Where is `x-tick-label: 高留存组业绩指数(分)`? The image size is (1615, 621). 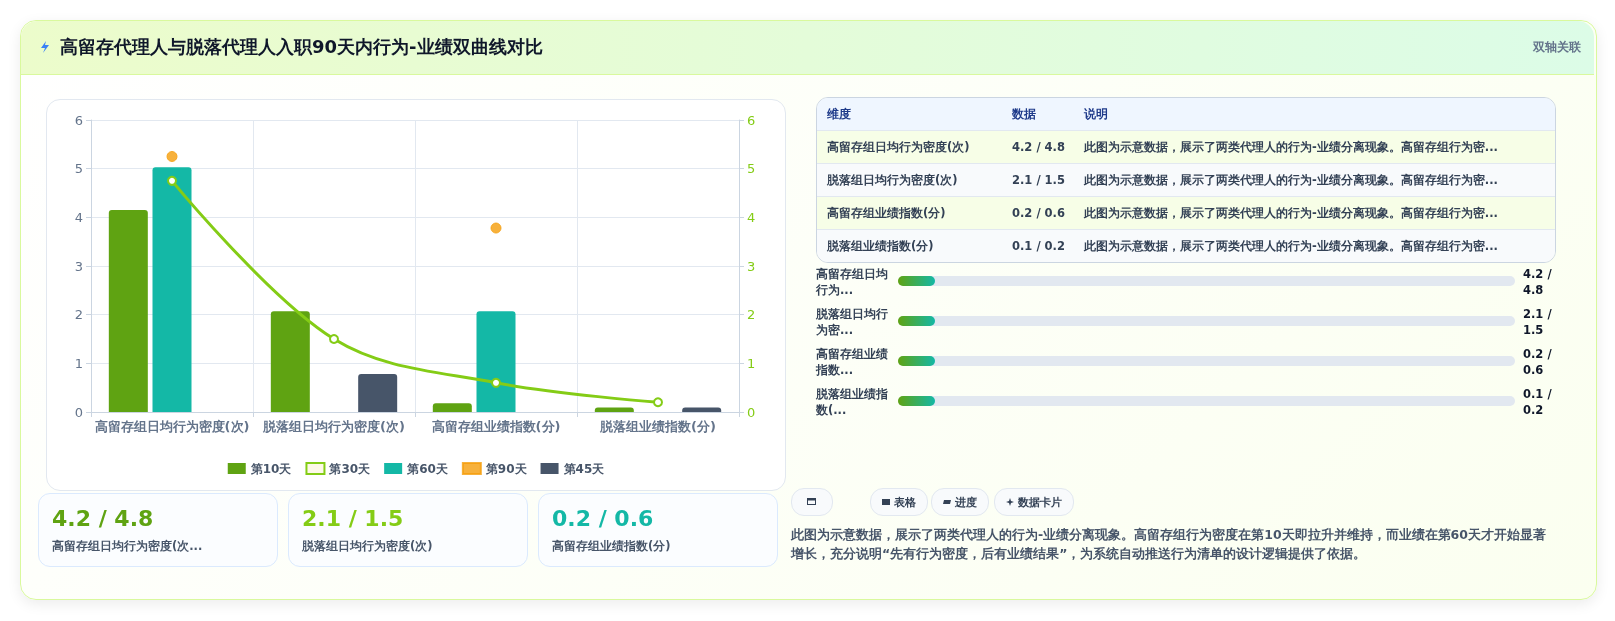 x-tick-label: 高留存组业绩指数(分) is located at coordinates (496, 426).